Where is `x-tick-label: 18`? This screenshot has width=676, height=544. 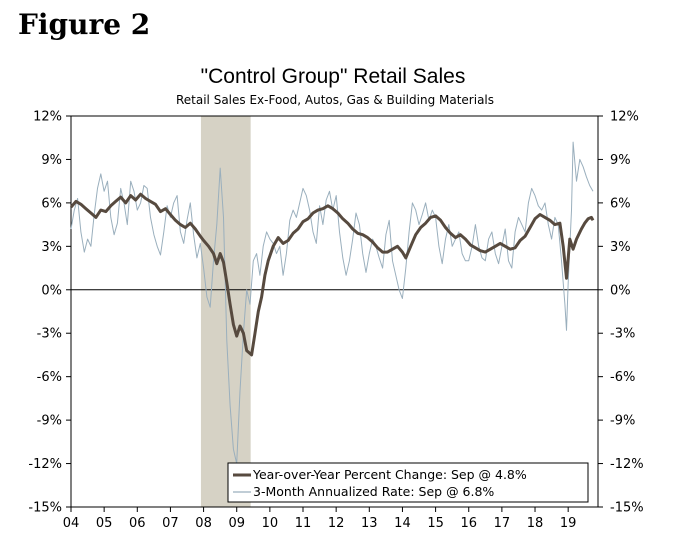
x-tick-label: 18 is located at coordinates (535, 523).